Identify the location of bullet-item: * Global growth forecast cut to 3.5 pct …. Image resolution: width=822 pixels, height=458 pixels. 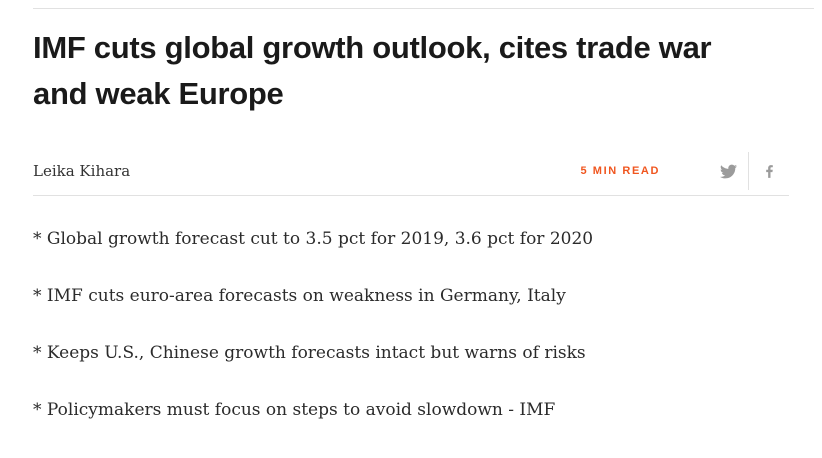
(313, 239).